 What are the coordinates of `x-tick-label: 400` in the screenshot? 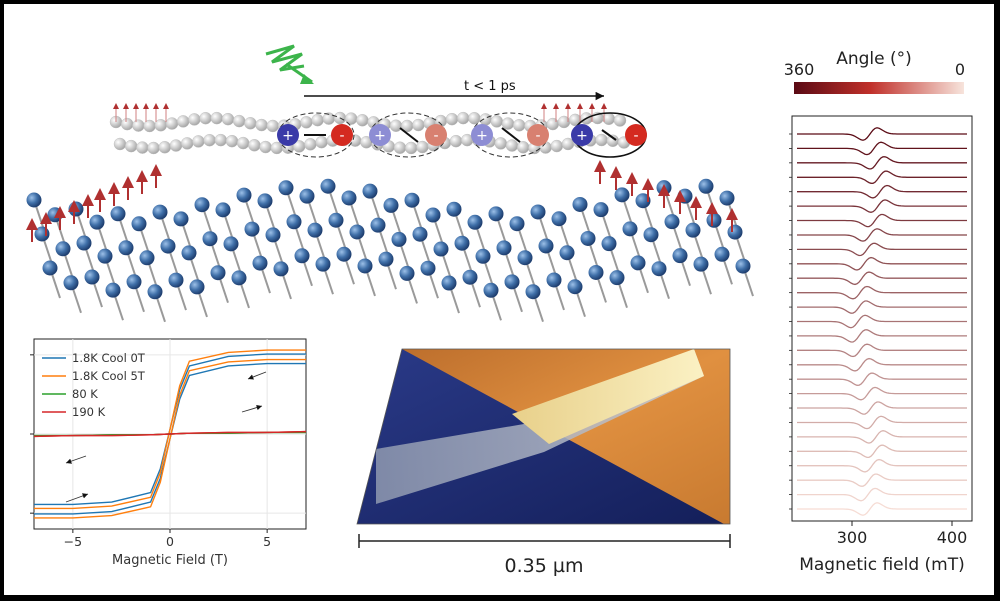 It's located at (952, 537).